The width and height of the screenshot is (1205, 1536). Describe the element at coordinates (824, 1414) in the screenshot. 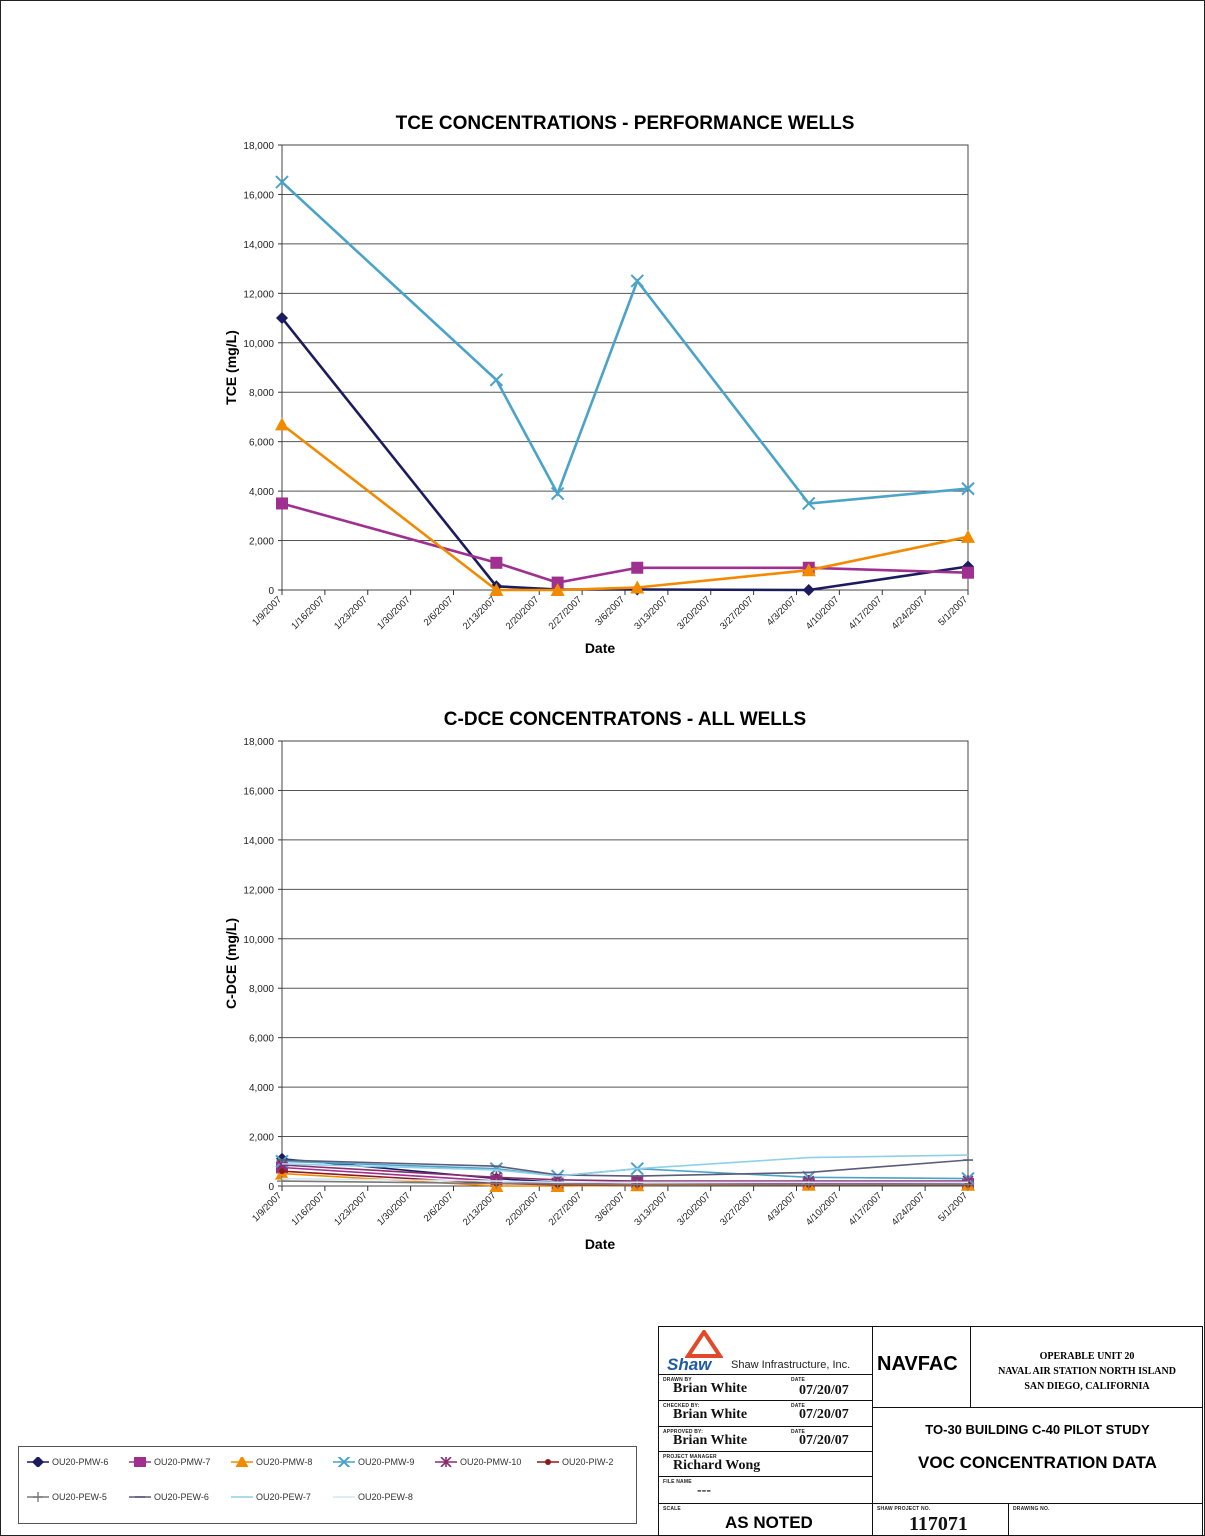

I see `checked-date: 07/20/07` at that location.